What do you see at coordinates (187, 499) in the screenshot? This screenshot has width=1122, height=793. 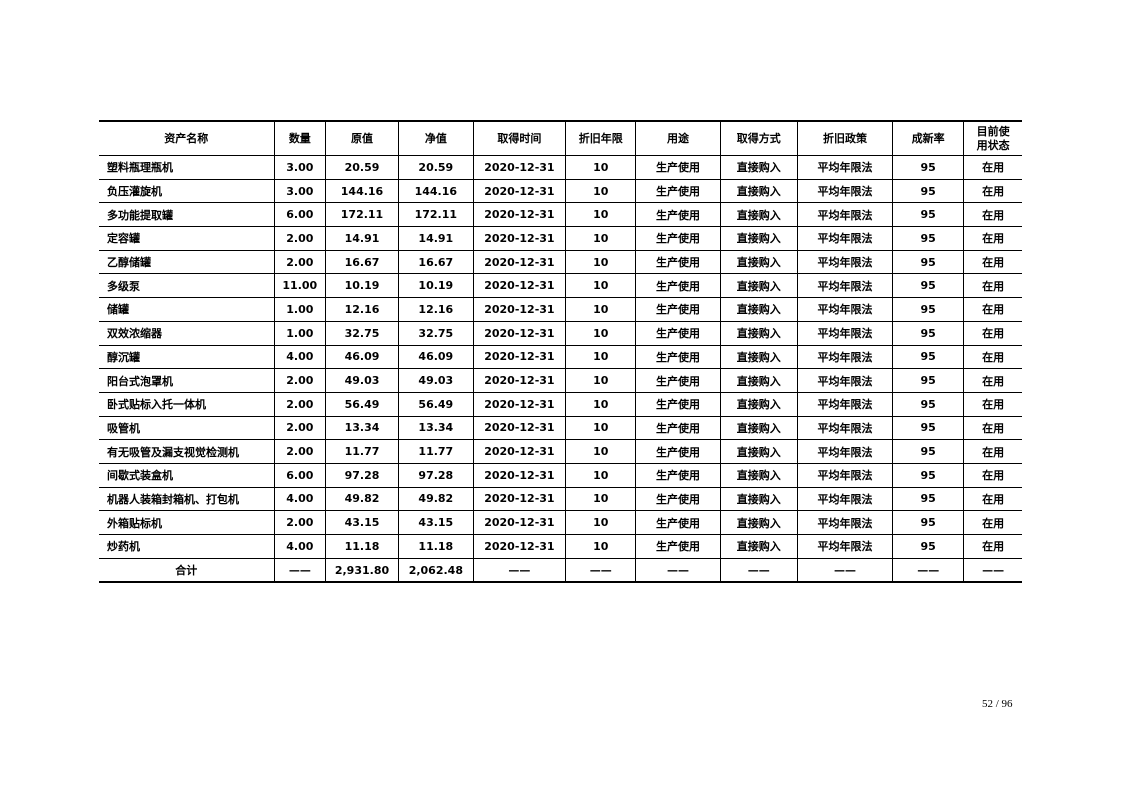 I see `table-cell: 机器人装箱封箱机、打包机` at bounding box center [187, 499].